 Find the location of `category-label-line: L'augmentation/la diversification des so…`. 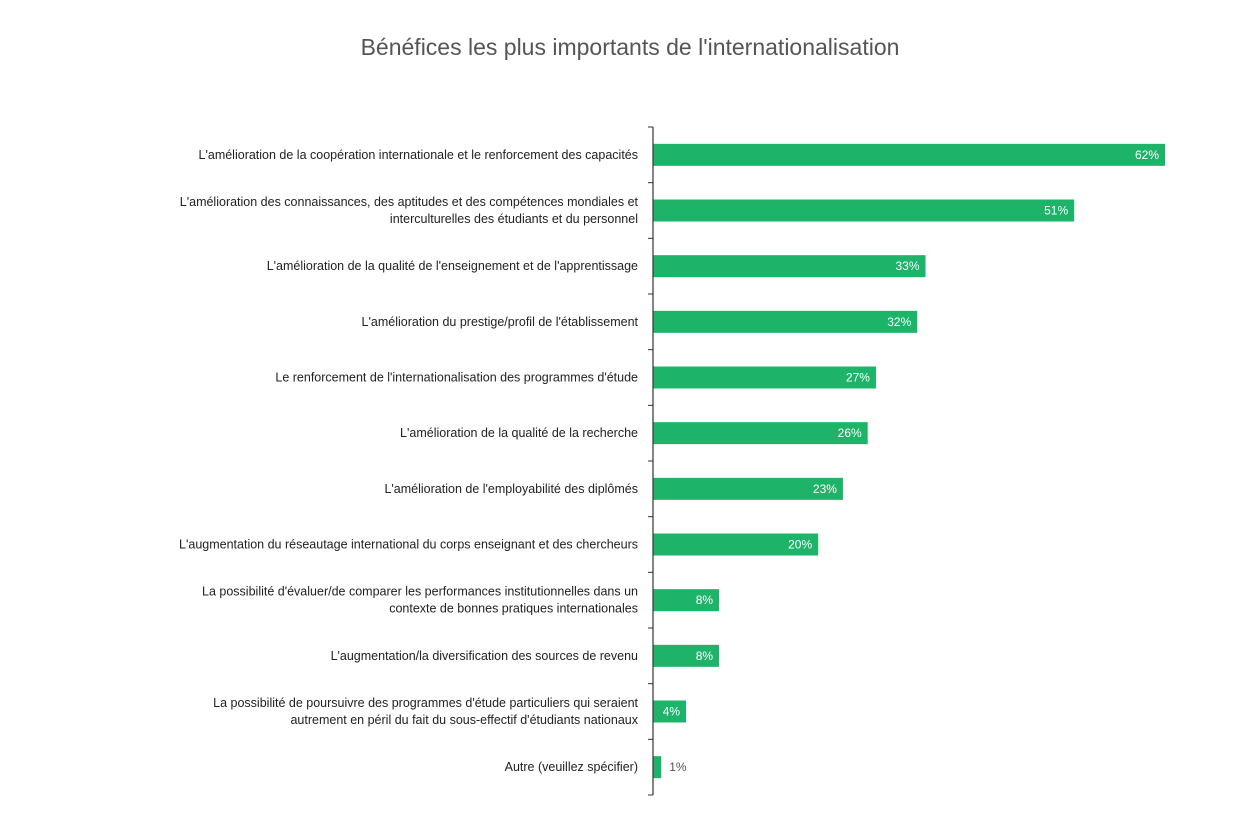

category-label-line: L'augmentation/la diversification des so… is located at coordinates (484, 656).